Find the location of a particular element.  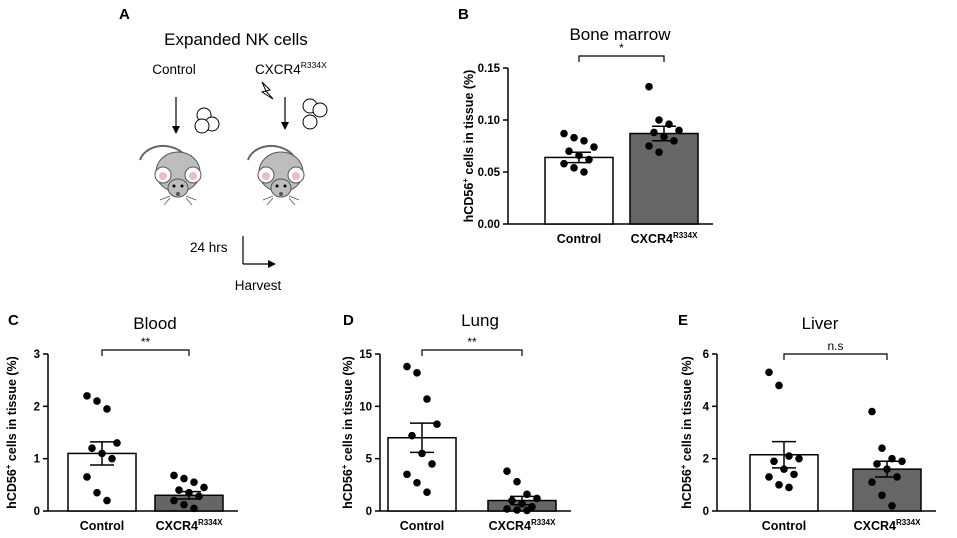

lightning-icon is located at coordinates (267, 90).